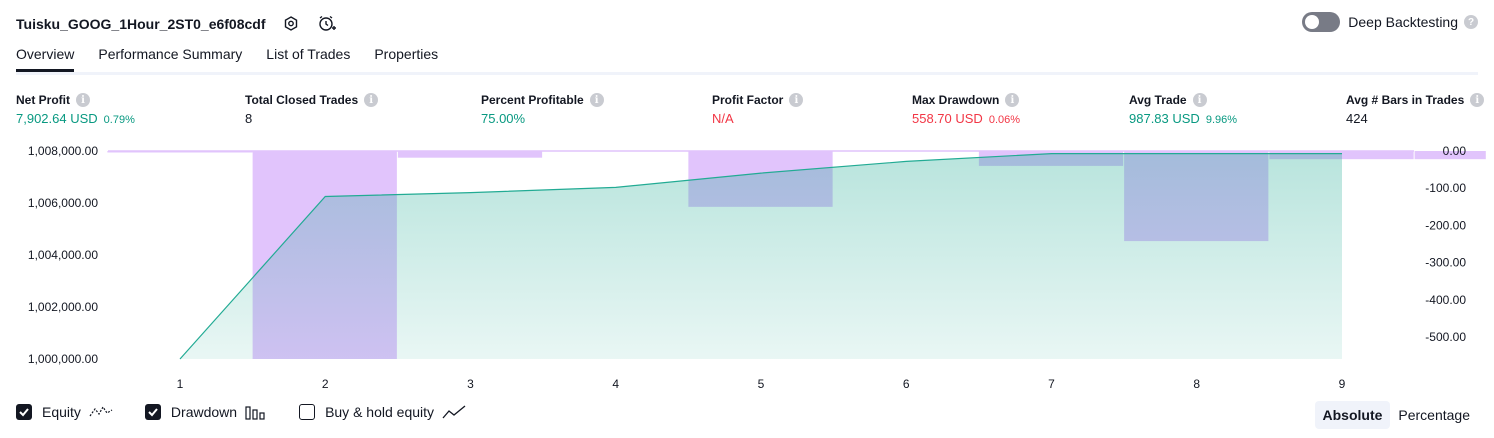 The image size is (1494, 438). I want to click on legend-label: Buy & hold equity, so click(380, 412).